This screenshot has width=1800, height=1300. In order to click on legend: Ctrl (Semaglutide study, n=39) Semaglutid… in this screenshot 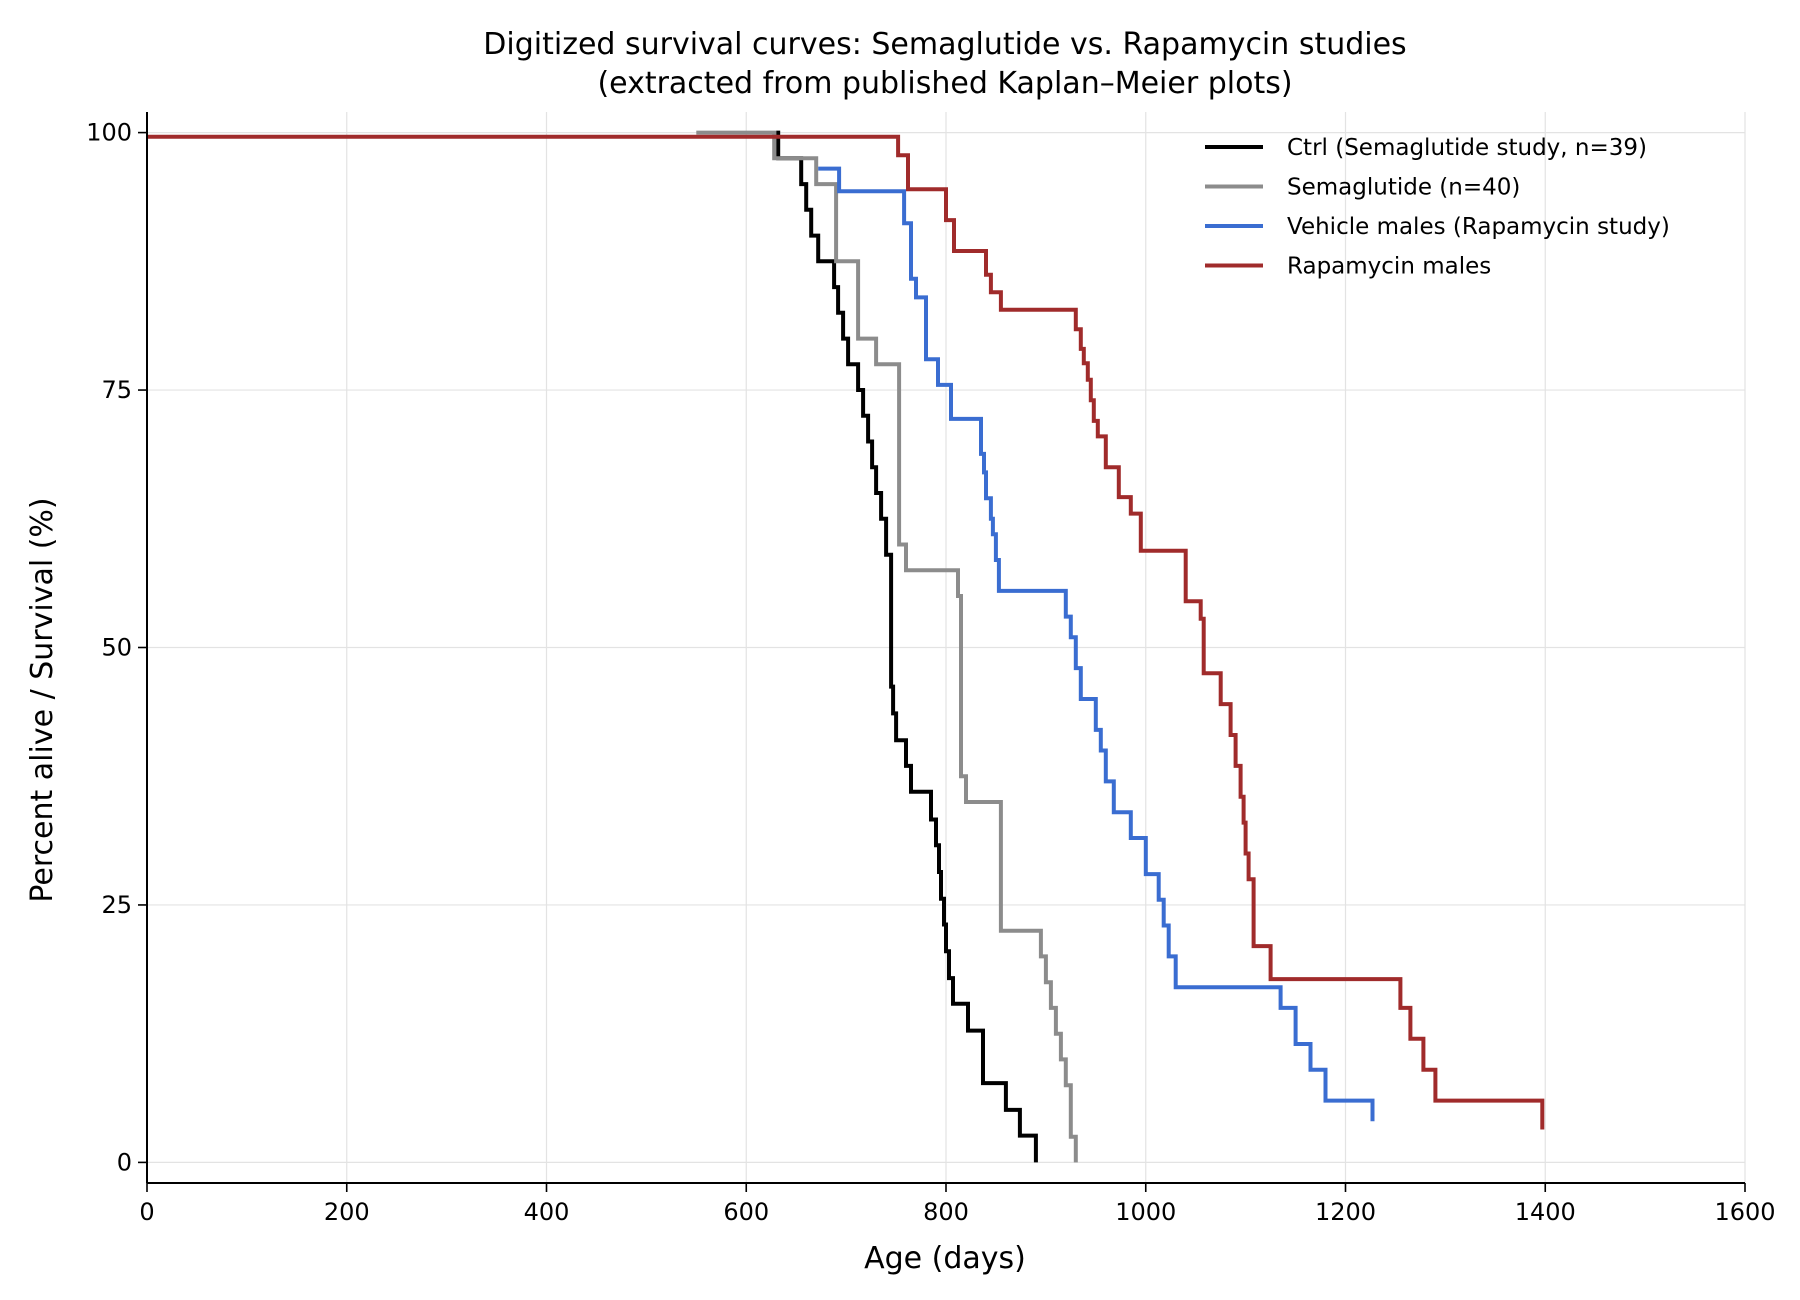, I will do `click(1437, 207)`.